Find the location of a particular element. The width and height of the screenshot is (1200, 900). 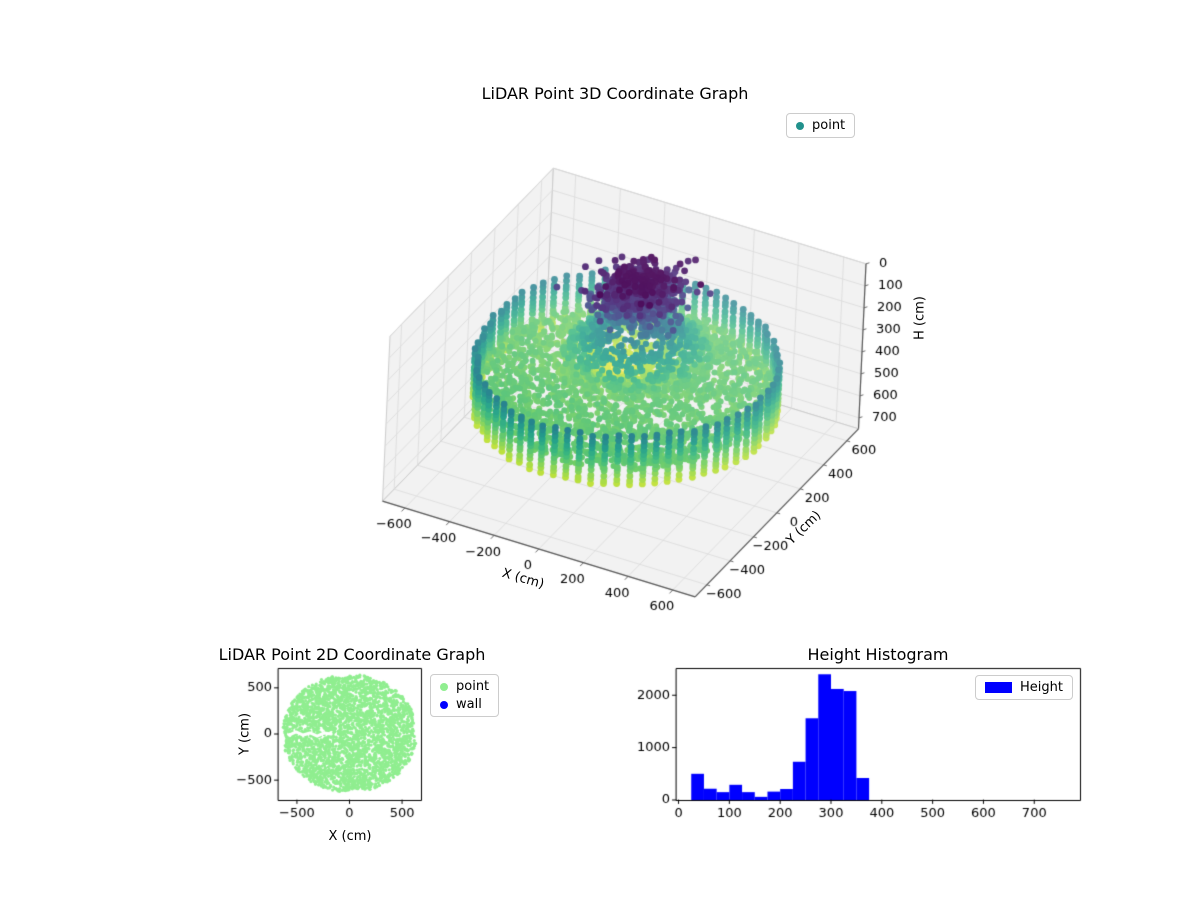

plot3d-legend: point is located at coordinates (821, 125).